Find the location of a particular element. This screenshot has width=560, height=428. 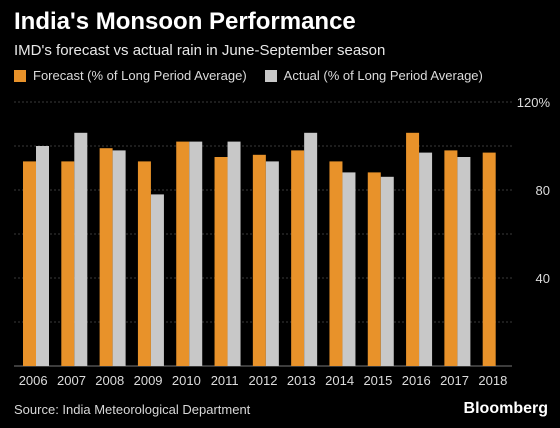

legend-item-actual: Actual (% of Long Period Average) is located at coordinates (373, 75).